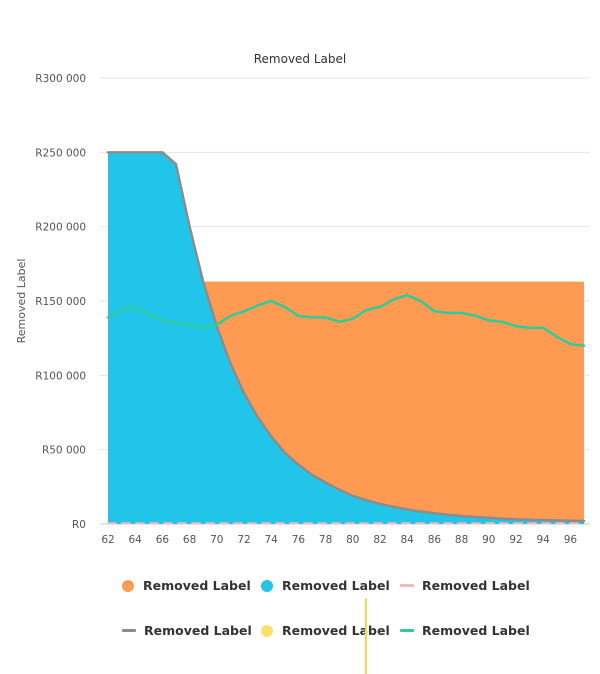 This screenshot has height=674, width=600. I want to click on x-tick-label: 88, so click(461, 540).